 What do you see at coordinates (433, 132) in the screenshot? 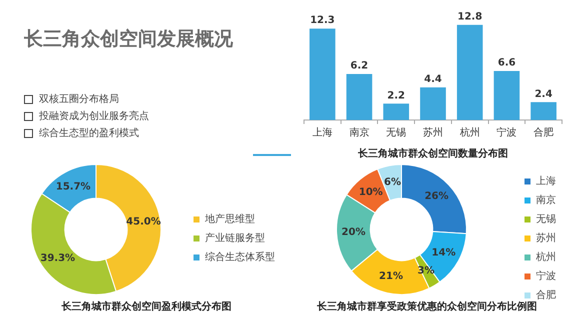
I see `x-tick-label: 苏州` at bounding box center [433, 132].